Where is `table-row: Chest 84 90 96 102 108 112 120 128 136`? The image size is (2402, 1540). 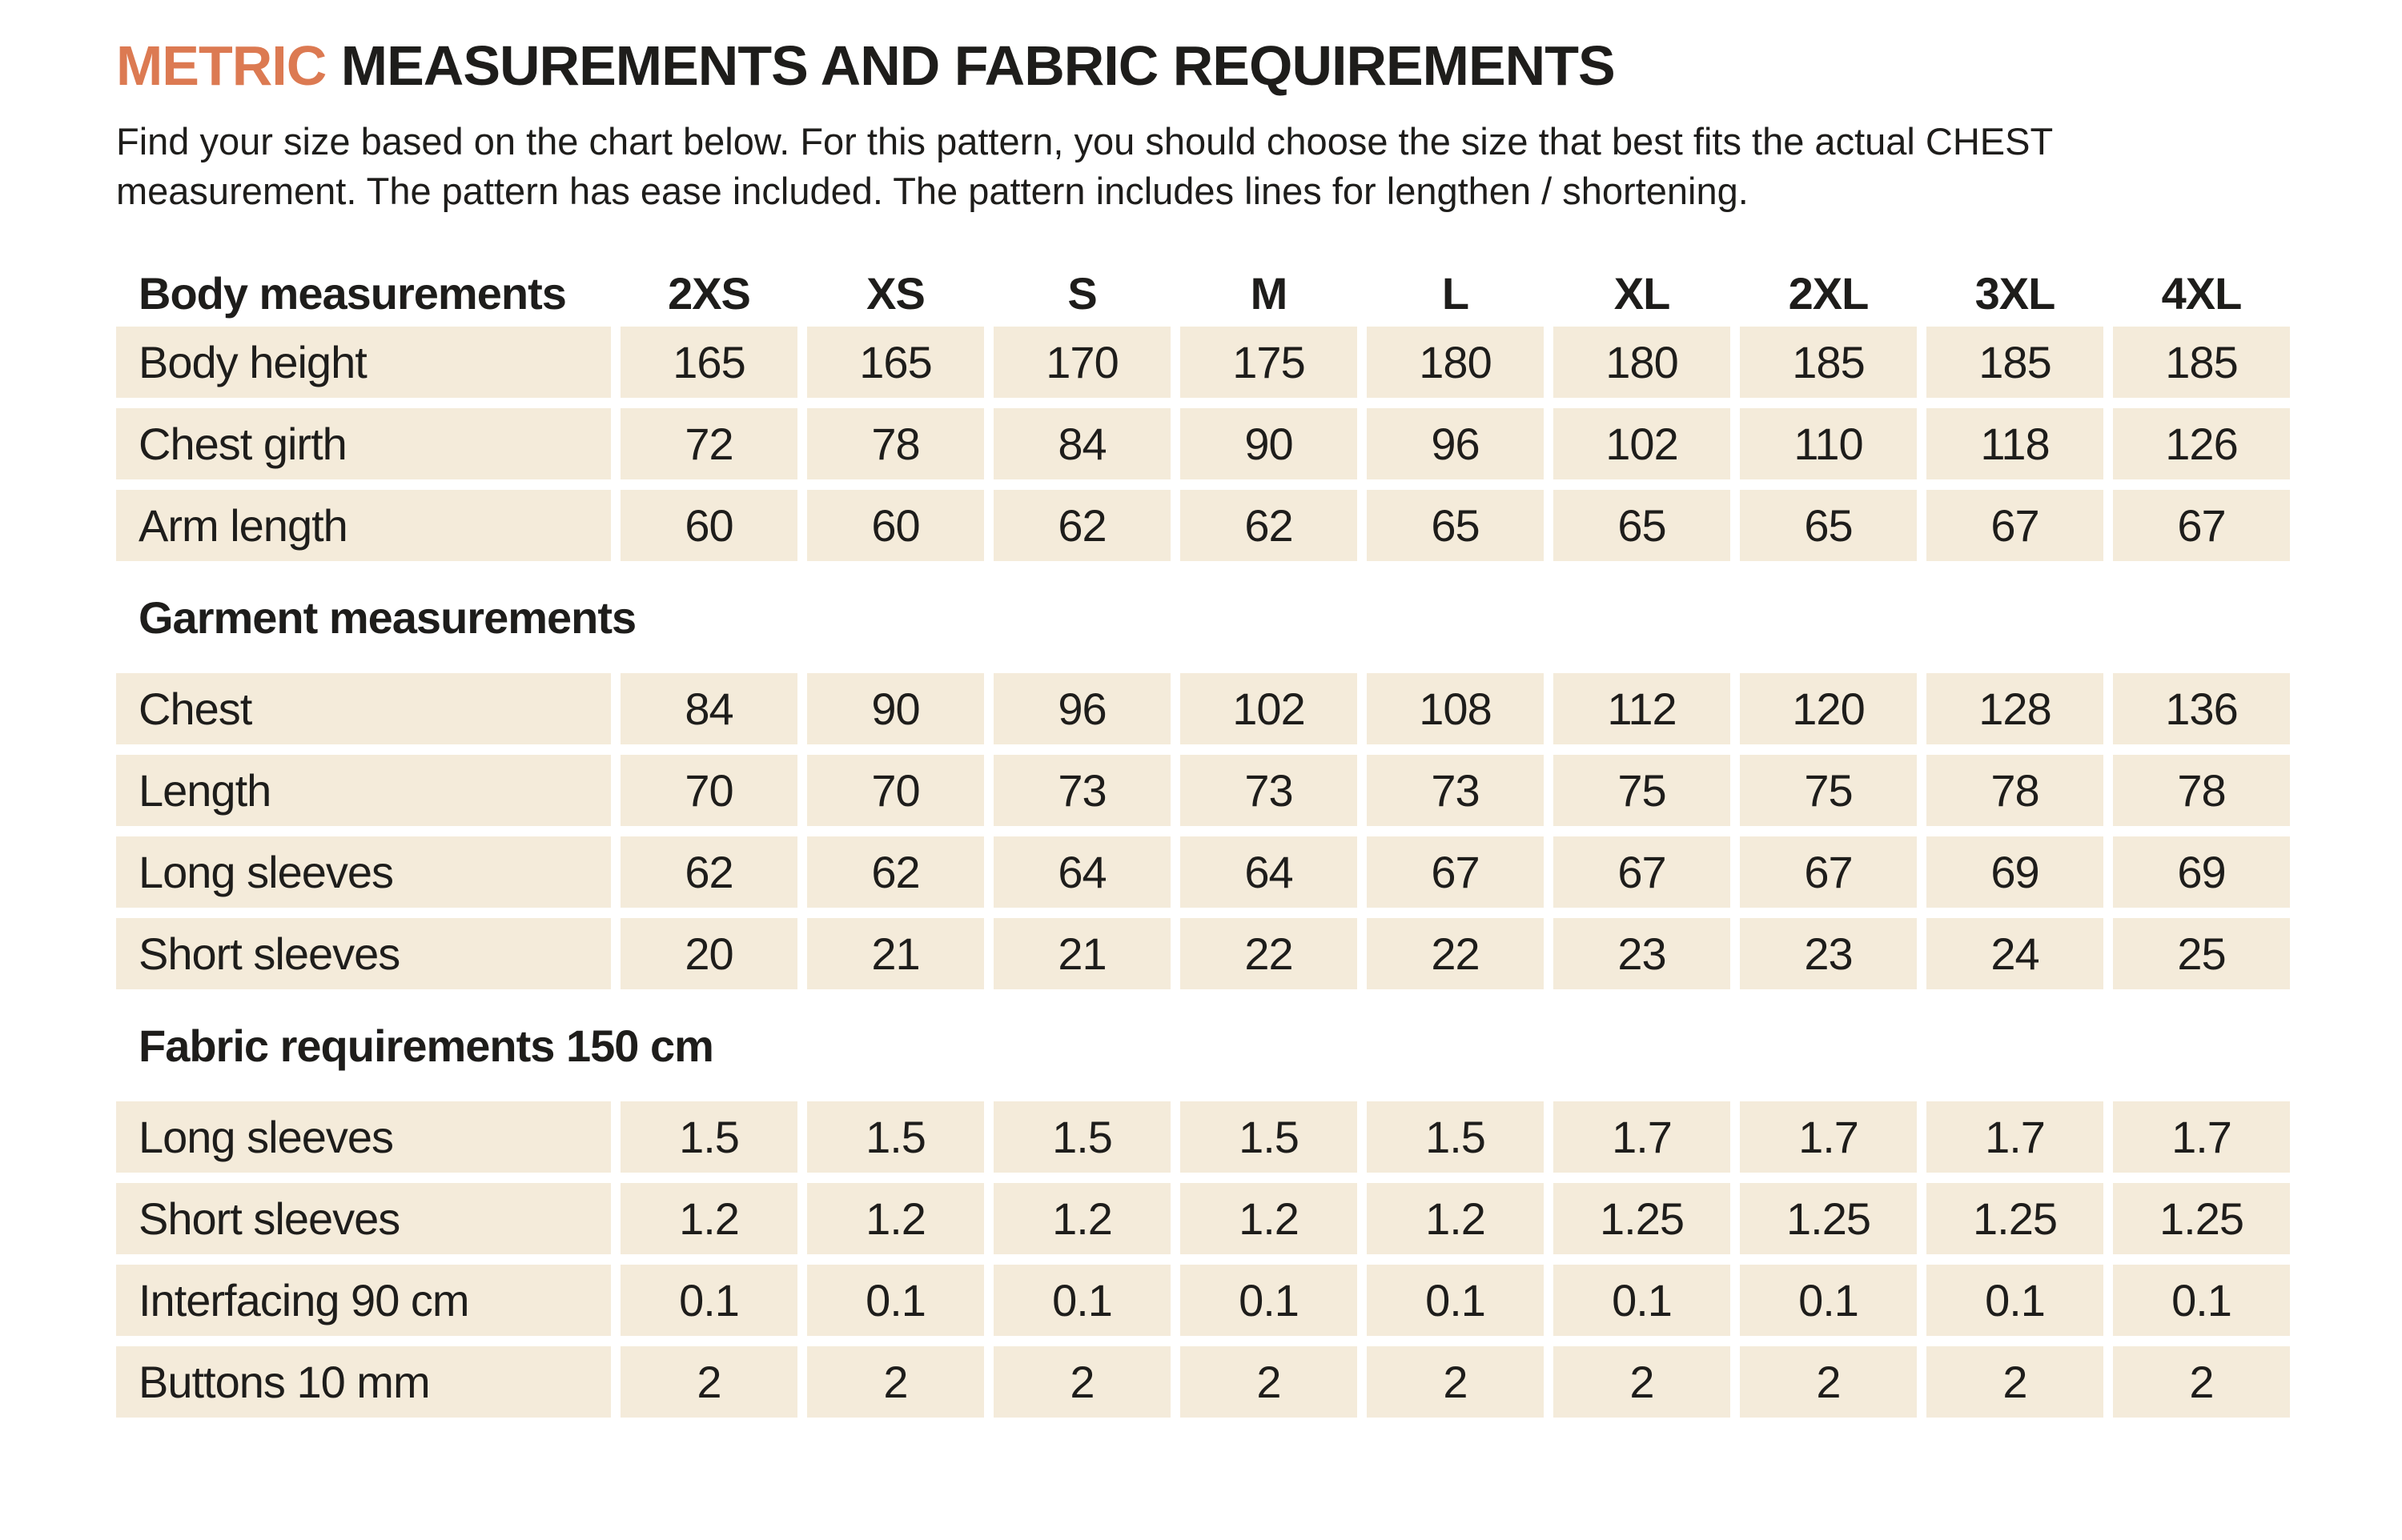
table-row: Chest 84 90 96 102 108 112 120 128 136 is located at coordinates (1203, 708).